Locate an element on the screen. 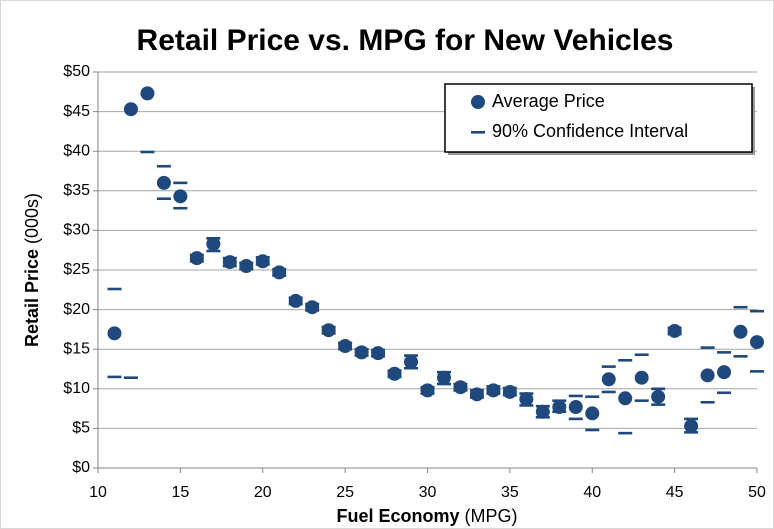 Image resolution: width=774 pixels, height=529 pixels. x-axis-label: Fuel Economy (MPG) is located at coordinates (426, 516).